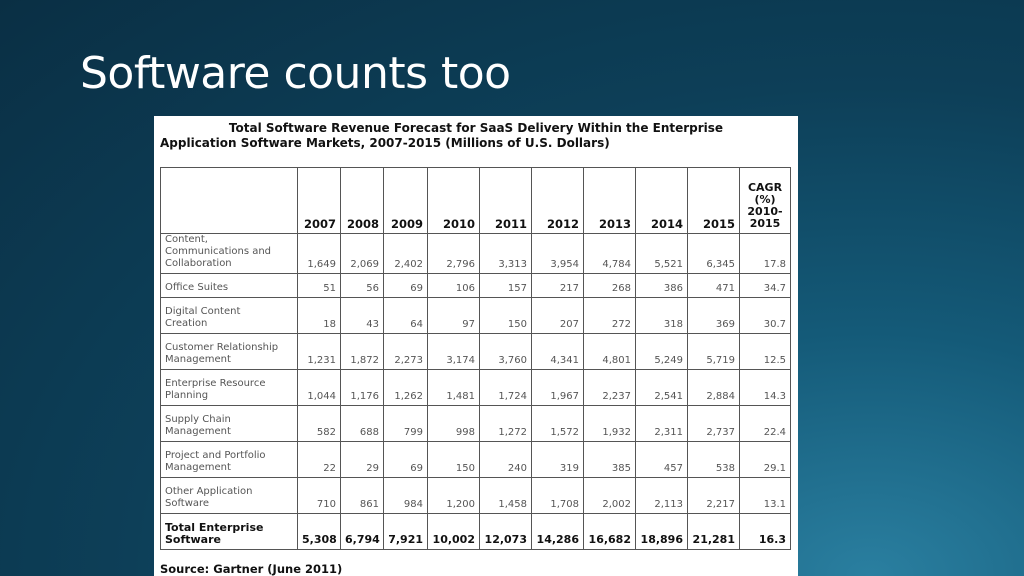 The width and height of the screenshot is (1024, 576). Describe the element at coordinates (609, 315) in the screenshot. I see `value-cell: 272` at that location.